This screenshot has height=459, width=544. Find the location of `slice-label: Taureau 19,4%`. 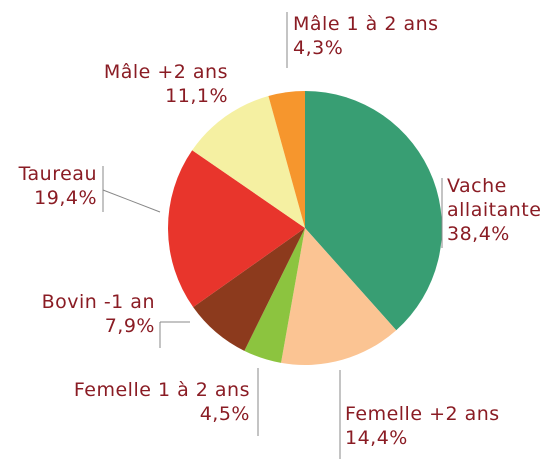

slice-label: Taureau 19,4% is located at coordinates (48, 186).